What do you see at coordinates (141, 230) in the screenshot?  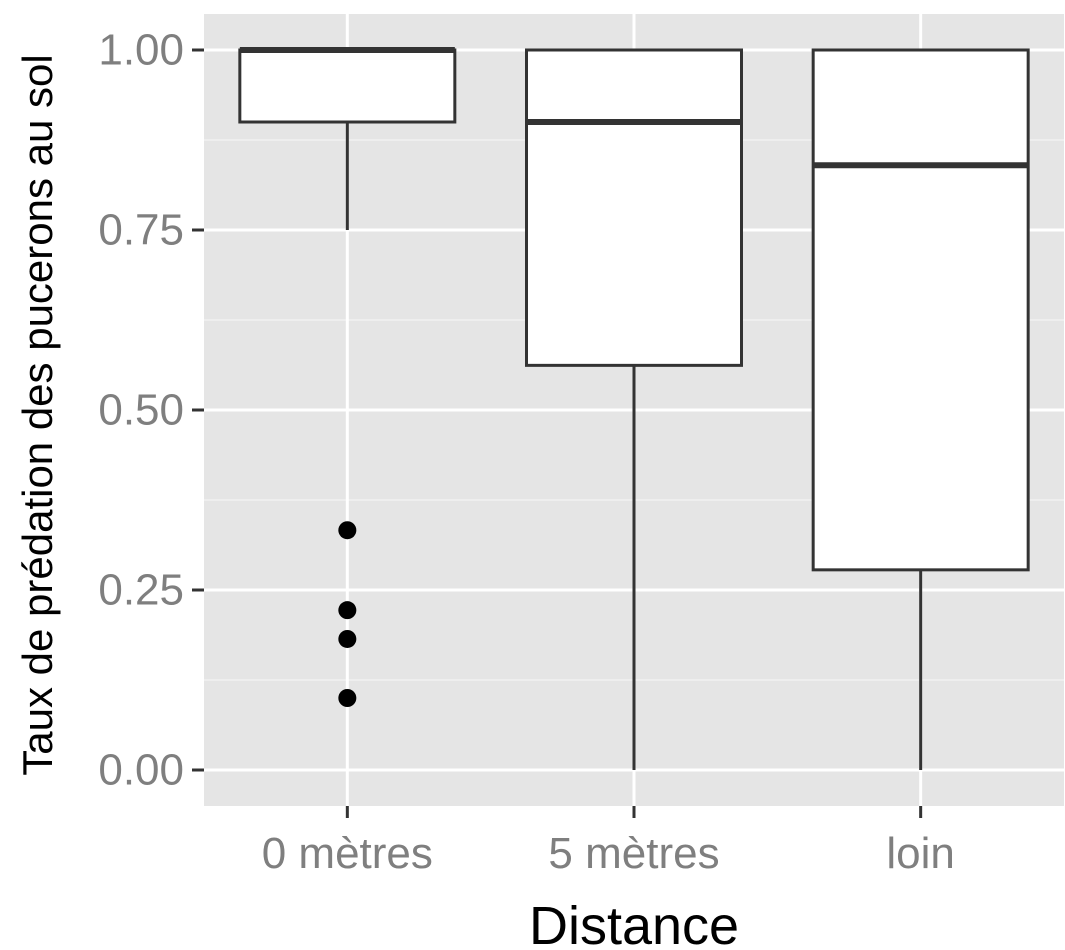 I see `y-tick-label: 0.75` at bounding box center [141, 230].